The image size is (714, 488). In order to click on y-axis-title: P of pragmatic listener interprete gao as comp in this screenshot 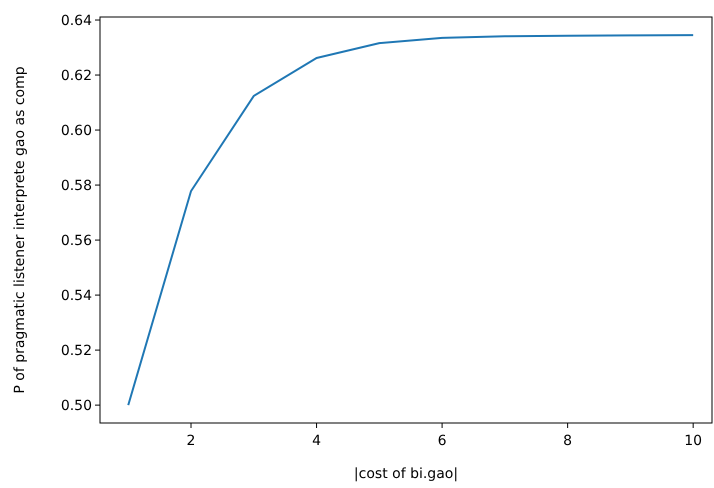, I will do `click(20, 230)`.